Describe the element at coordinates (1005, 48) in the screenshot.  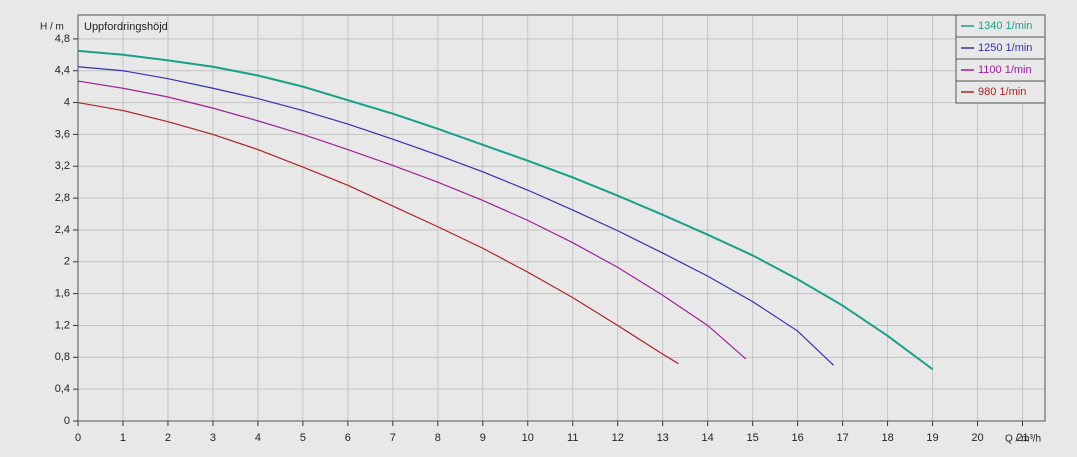
I see `legend-label: 1250 1/min` at that location.